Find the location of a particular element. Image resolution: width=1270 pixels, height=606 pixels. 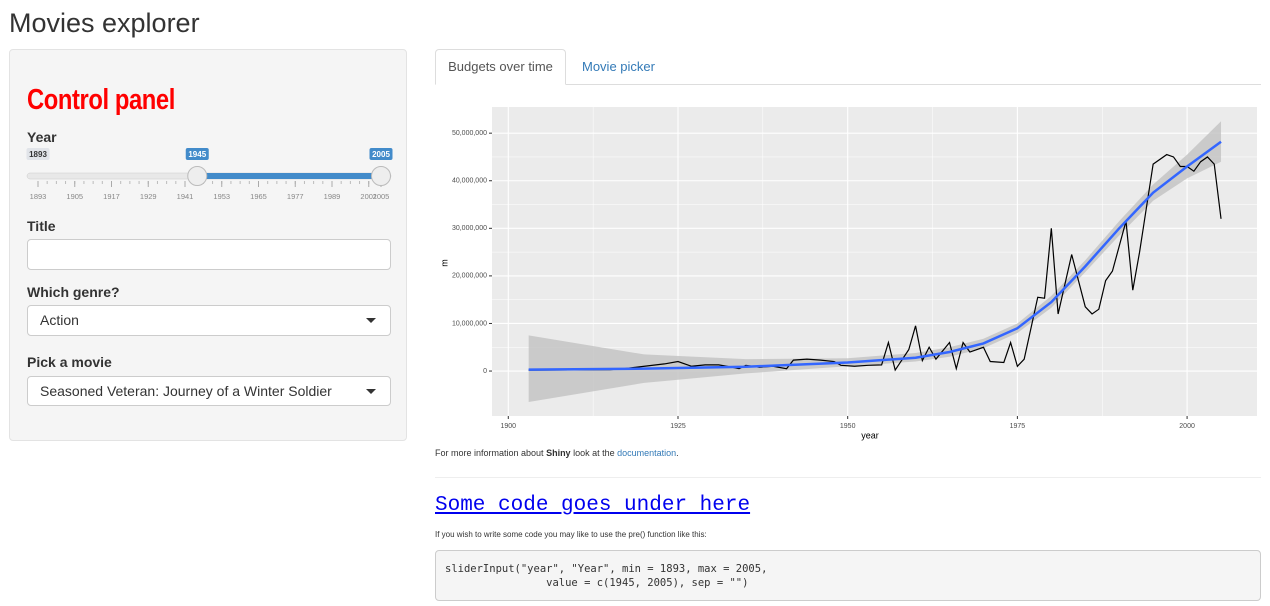

info-text: . is located at coordinates (677, 453).